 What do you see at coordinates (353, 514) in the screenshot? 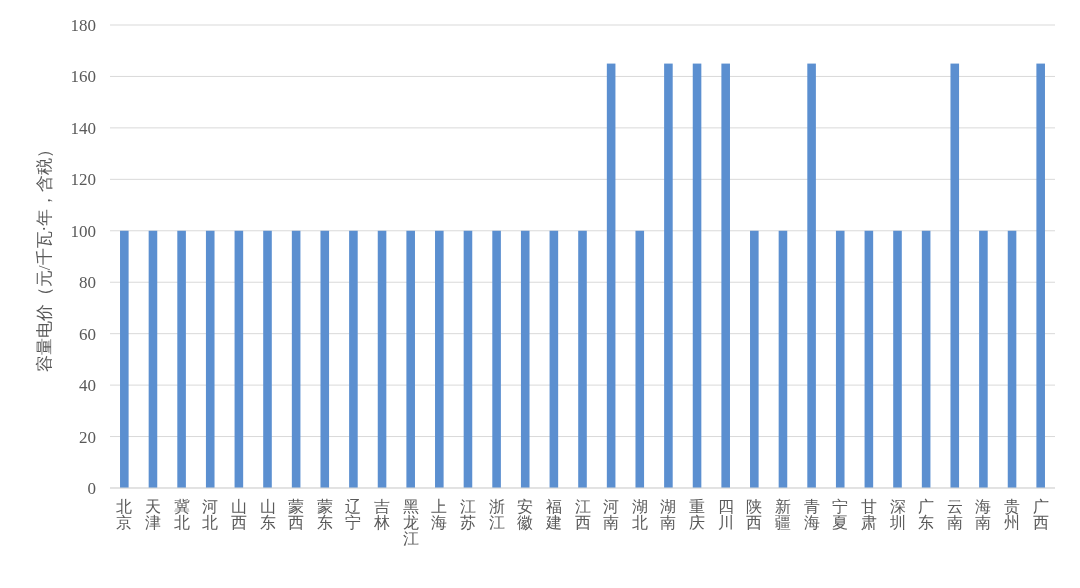
I see `x-tick-label: 辽宁` at bounding box center [353, 514].